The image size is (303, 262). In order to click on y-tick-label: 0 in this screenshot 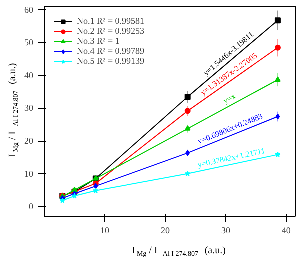, I will do `click(31, 207)`.